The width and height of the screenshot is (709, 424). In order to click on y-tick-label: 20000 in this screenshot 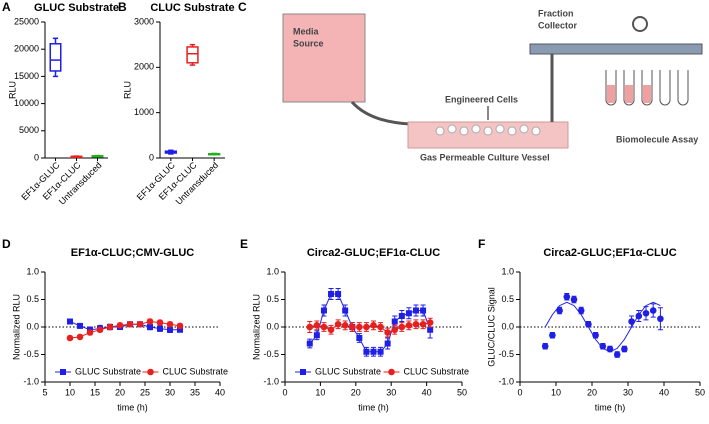, I will do `click(26, 49)`.